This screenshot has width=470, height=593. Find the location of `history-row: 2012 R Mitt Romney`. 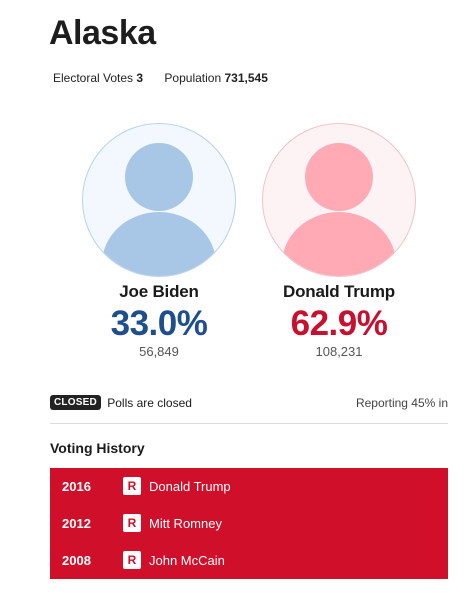

history-row: 2012 R Mitt Romney is located at coordinates (249, 523).